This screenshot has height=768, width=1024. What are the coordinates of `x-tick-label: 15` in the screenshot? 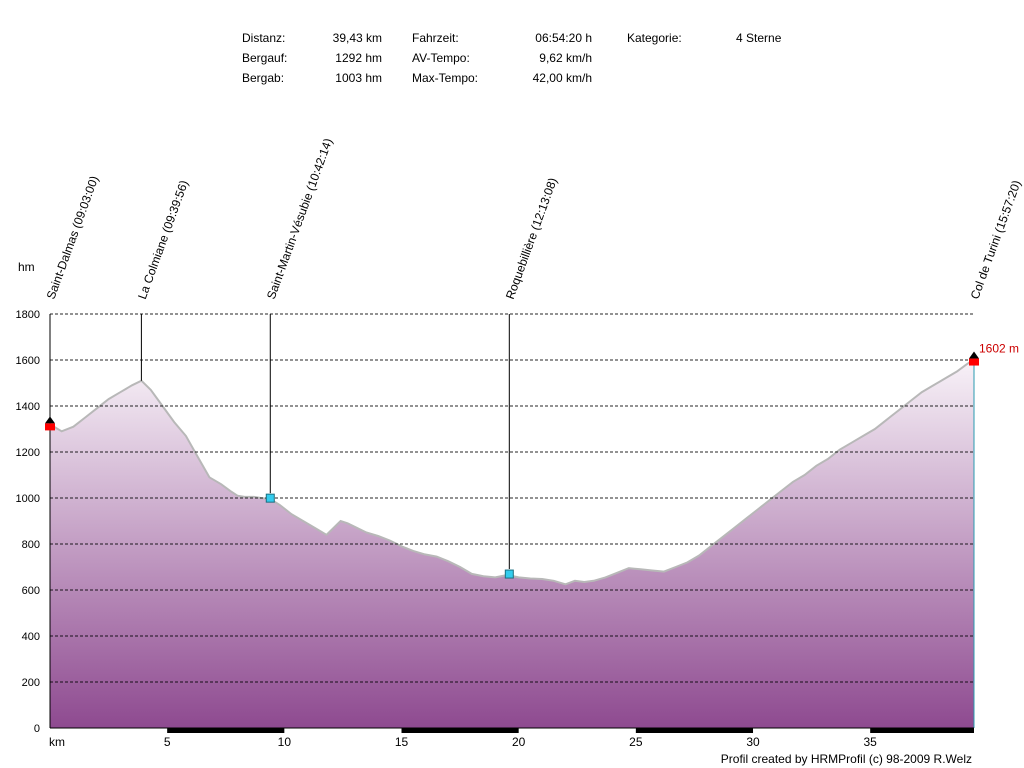 It's located at (402, 742).